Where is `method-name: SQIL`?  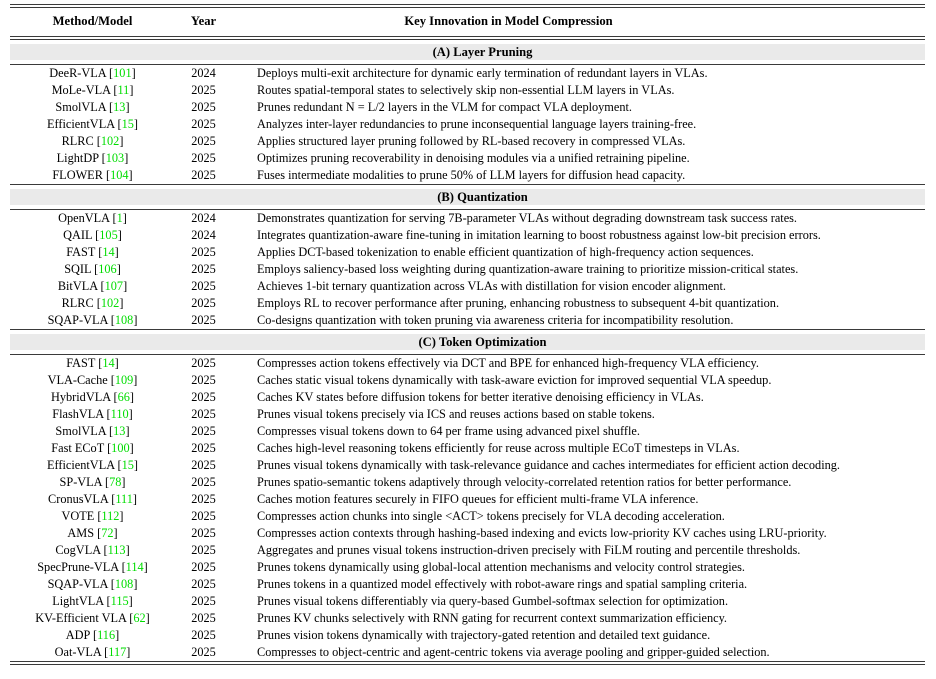
method-name: SQIL is located at coordinates (78, 269).